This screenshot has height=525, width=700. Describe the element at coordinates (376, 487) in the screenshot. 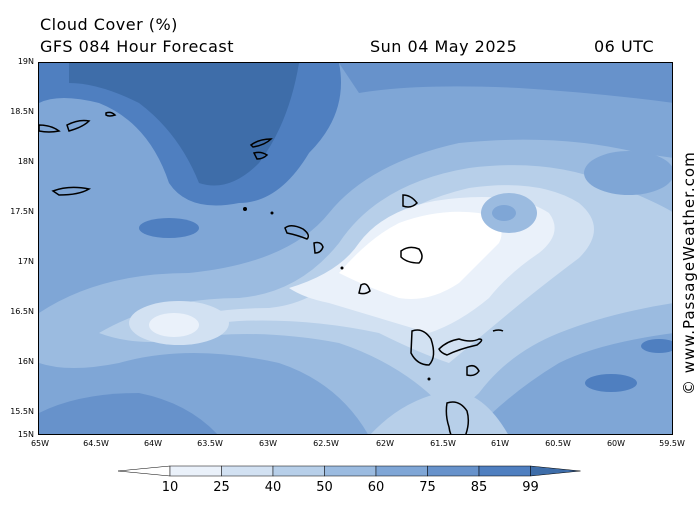

I see `colorbar-label: 60` at that location.